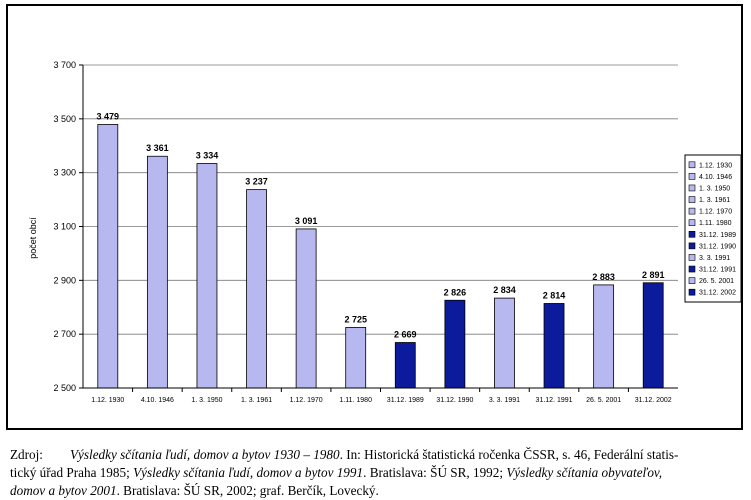 This screenshot has height=500, width=751. Describe the element at coordinates (206, 400) in the screenshot. I see `x-tick-label: 1. 3. 1950` at that location.